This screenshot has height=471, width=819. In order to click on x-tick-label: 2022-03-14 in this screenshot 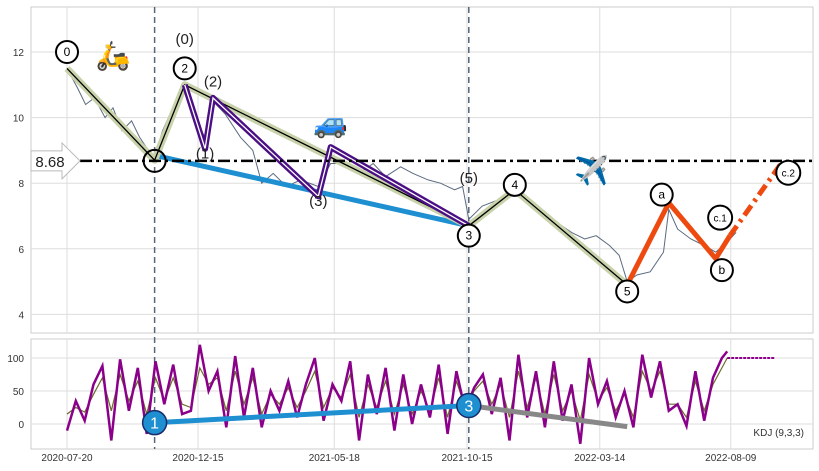, I will do `click(600, 458)`.